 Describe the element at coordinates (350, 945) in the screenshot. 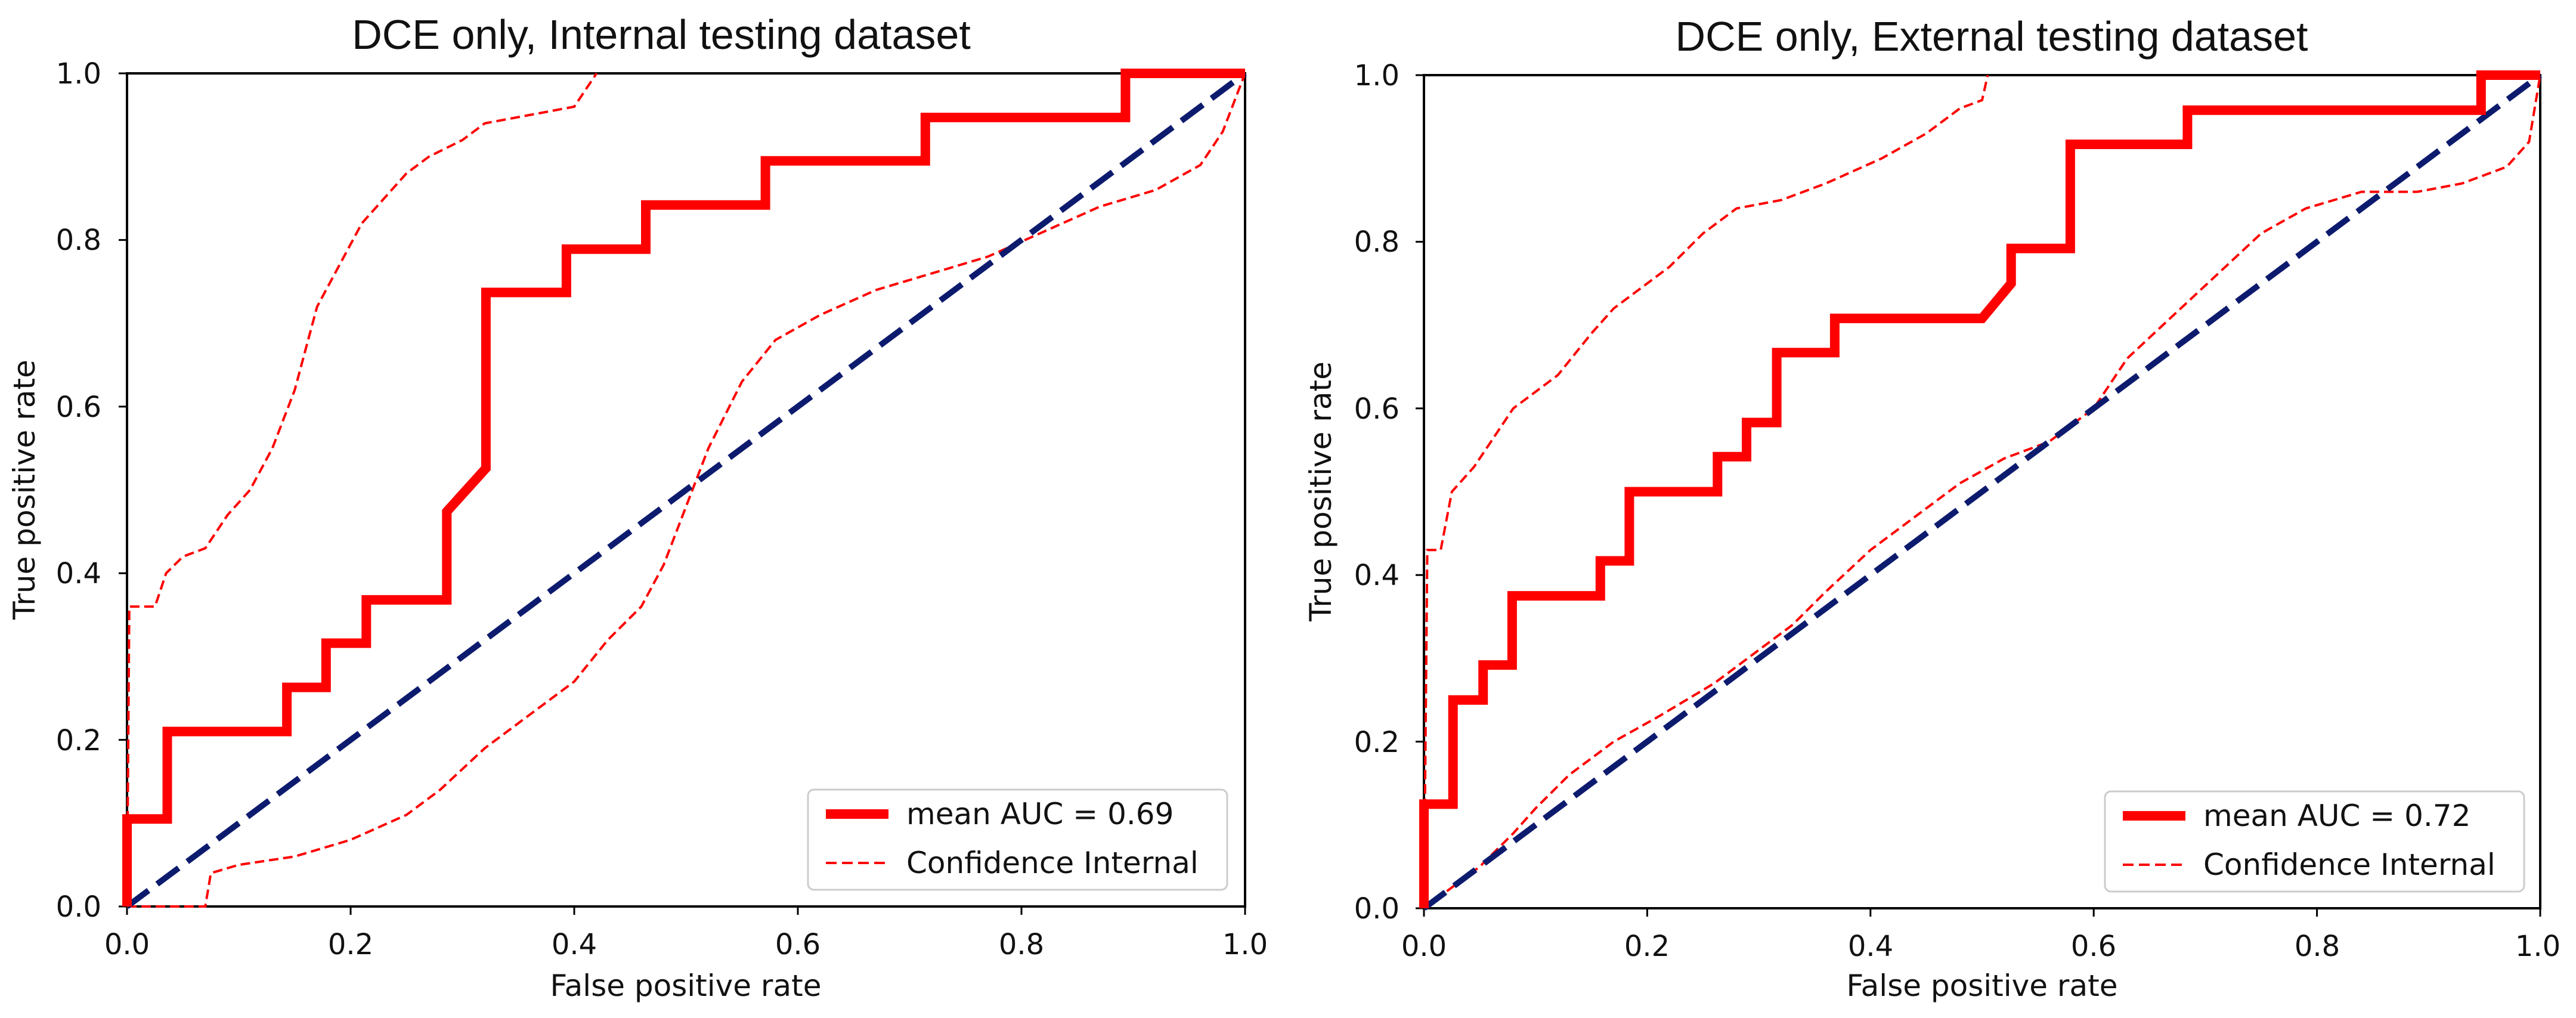

I see `left-x-tick: 0.2` at that location.